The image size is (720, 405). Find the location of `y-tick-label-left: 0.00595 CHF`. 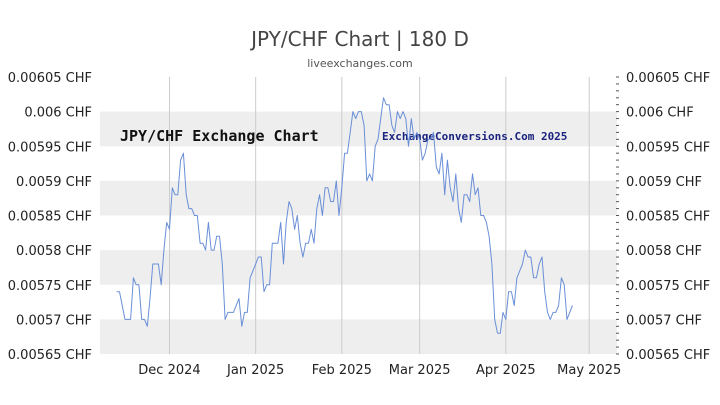

y-tick-label-left: 0.00595 CHF is located at coordinates (50, 147).